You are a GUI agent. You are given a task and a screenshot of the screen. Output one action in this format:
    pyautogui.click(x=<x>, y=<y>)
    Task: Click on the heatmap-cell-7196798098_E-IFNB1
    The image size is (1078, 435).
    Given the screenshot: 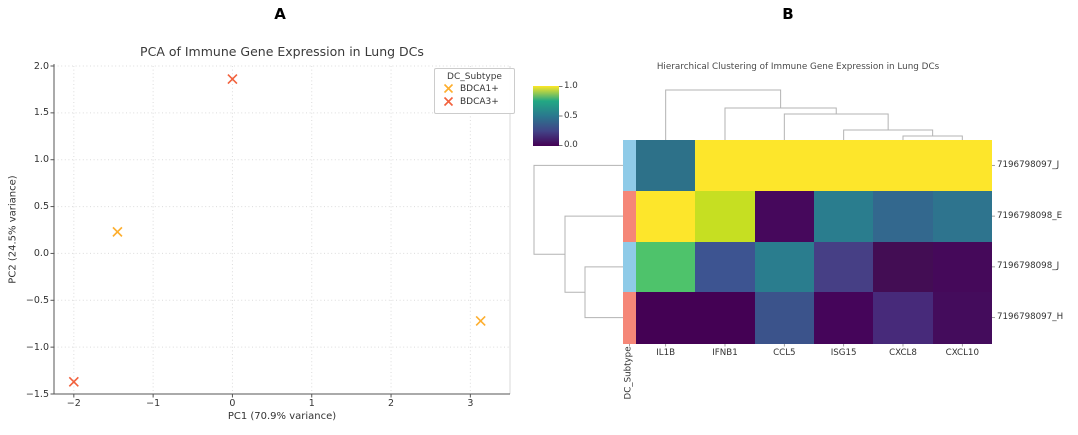 What is the action you would take?
    pyautogui.click(x=725, y=216)
    